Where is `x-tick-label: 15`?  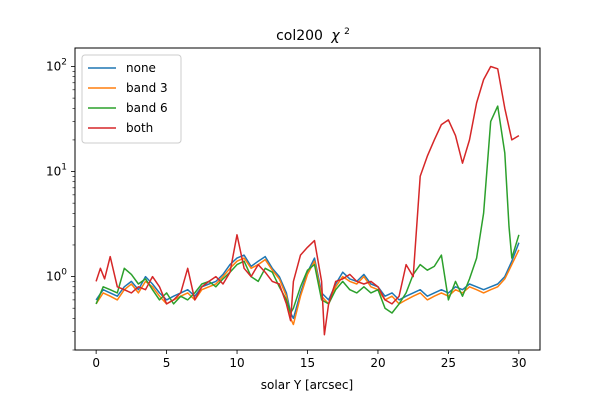 x-tick-label: 15 is located at coordinates (307, 363).